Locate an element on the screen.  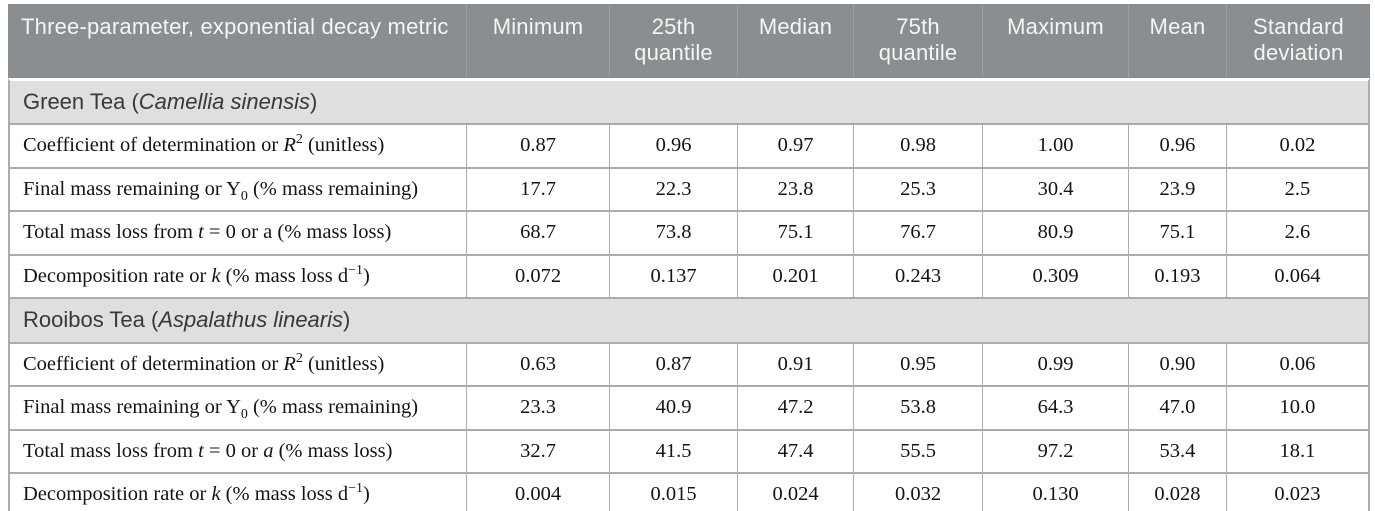
value-cell: 68.7 is located at coordinates (538, 234).